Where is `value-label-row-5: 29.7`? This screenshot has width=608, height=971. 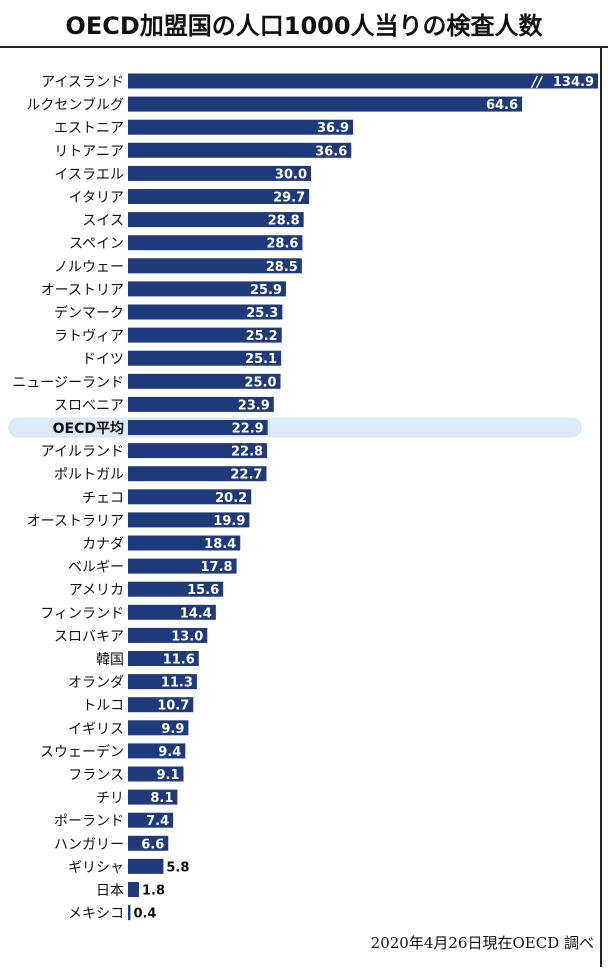 value-label-row-5: 29.7 is located at coordinates (289, 198).